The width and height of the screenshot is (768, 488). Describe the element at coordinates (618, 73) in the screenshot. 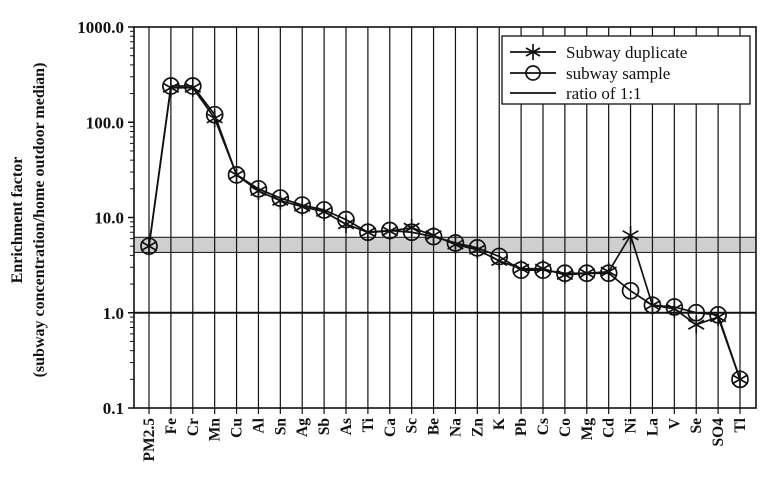

I see `legend-label-1: subway sample` at that location.